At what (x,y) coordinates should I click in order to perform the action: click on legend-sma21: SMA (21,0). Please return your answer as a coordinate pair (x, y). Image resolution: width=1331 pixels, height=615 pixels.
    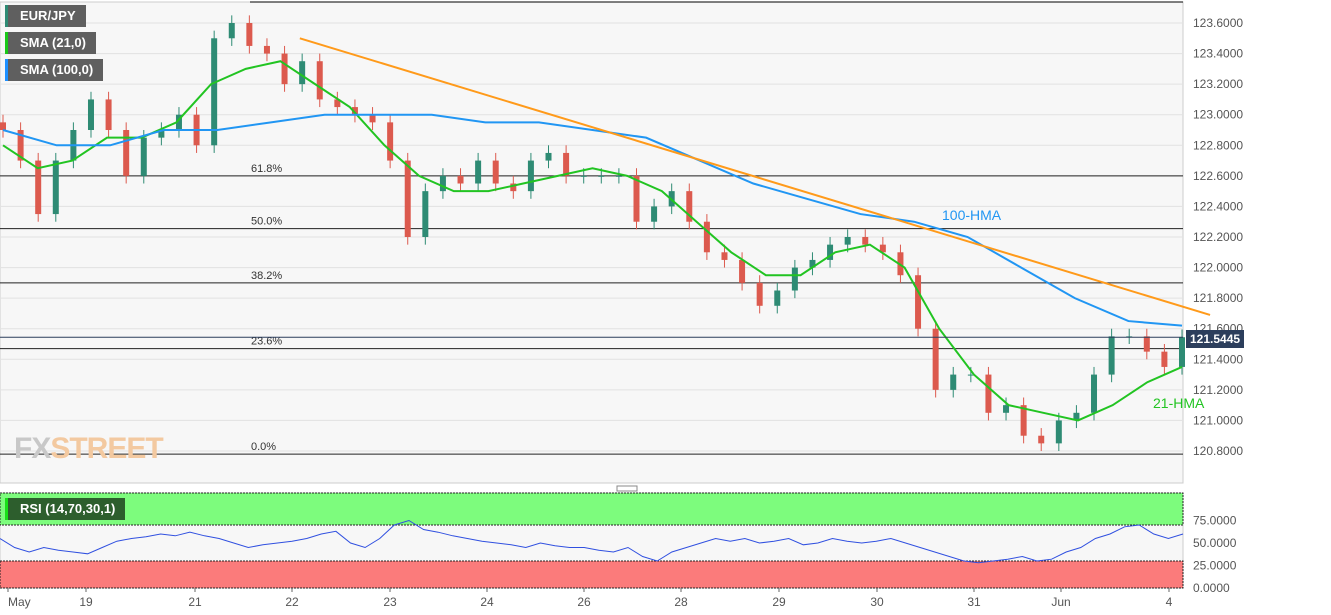
    Looking at the image, I should click on (50, 43).